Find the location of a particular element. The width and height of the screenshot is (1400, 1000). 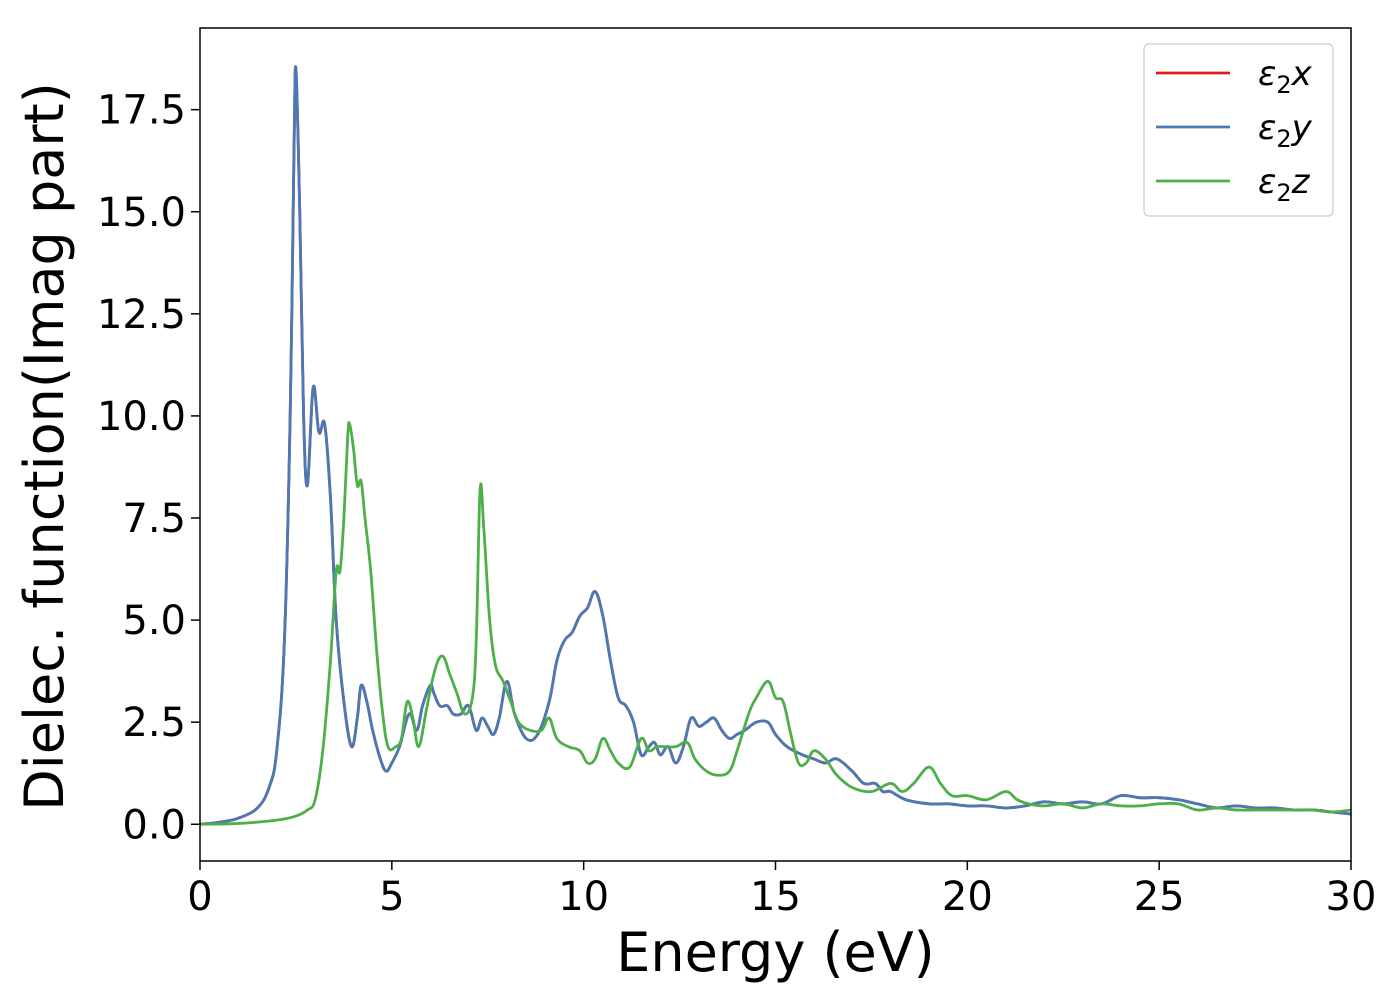

y-axis: 0.0 2.5 5.0 7.5 10.0 12.5 15.0 17.5 is located at coordinates (148, 468).